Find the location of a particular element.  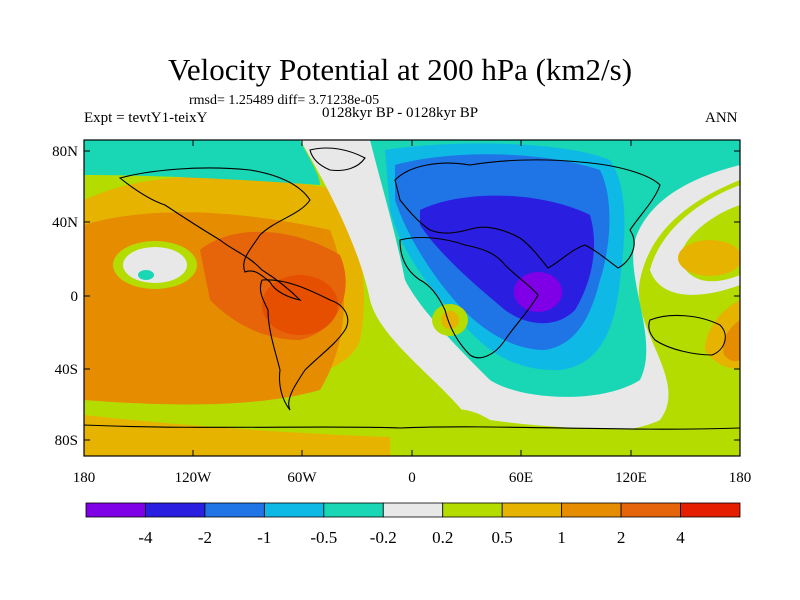

arctic-teal-west is located at coordinates (202, 162).